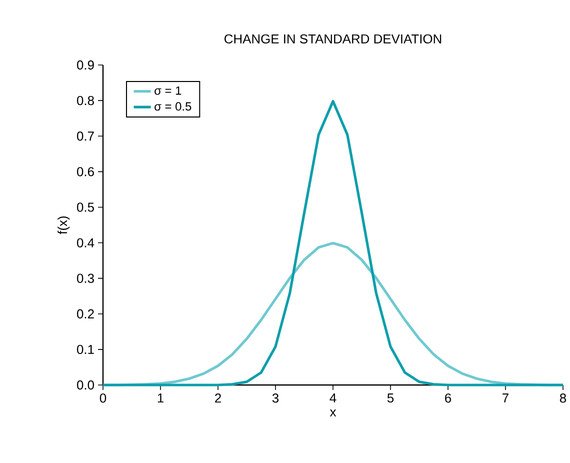  I want to click on y-tick-label: 0.9, so click(85, 65).